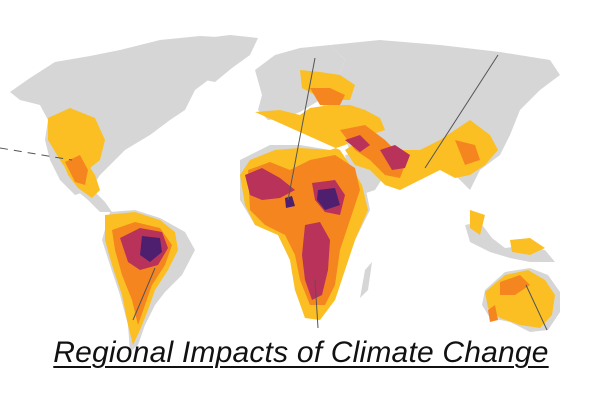 The image size is (600, 400). Describe the element at coordinates (366, 280) in the screenshot. I see `madagascar-land` at that location.